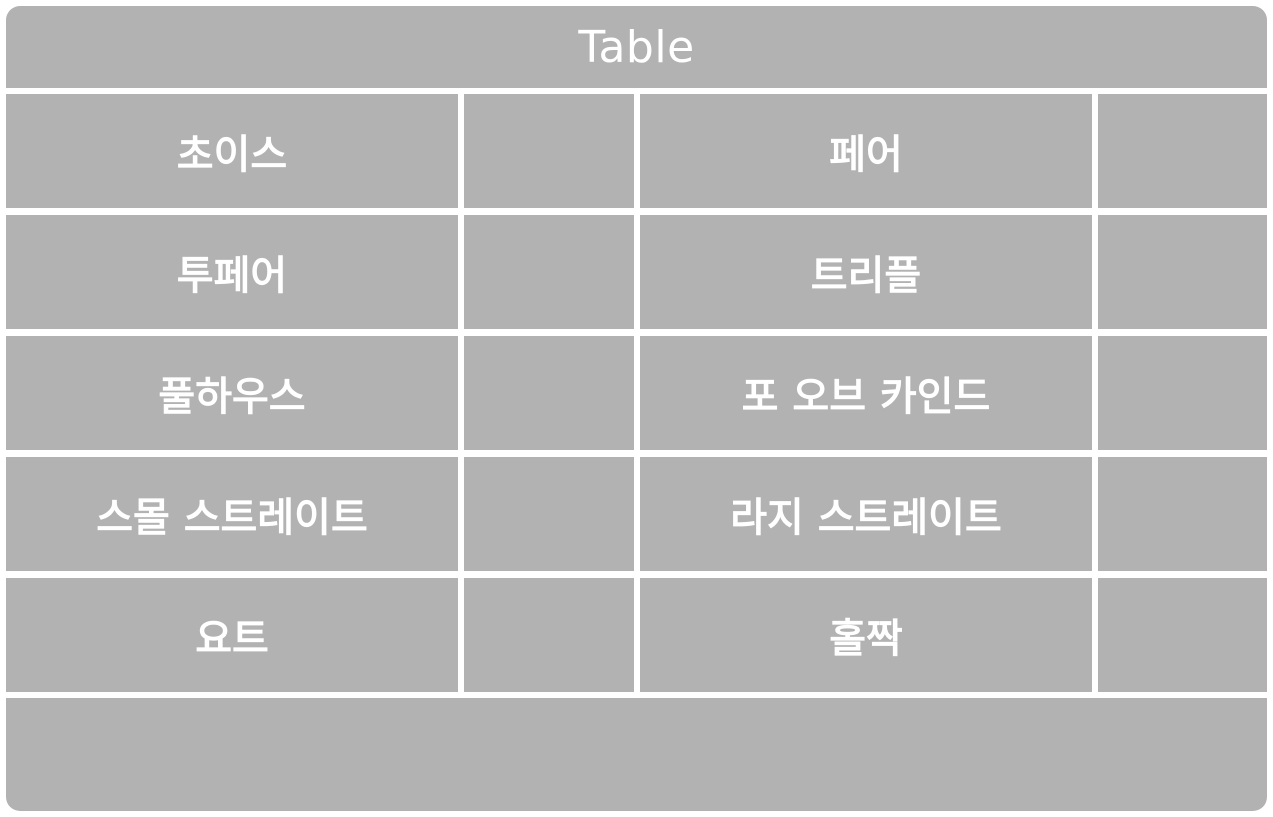  Describe the element at coordinates (866, 393) in the screenshot. I see `category-label-four-of-a-kind: 포 오브 카인드` at that location.